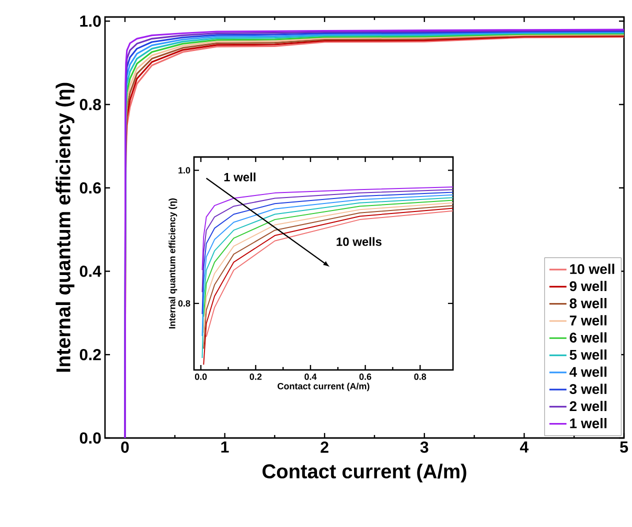 Image resolution: width=632 pixels, height=527 pixels. What do you see at coordinates (90, 188) in the screenshot?
I see `y-tick-label: 0.6` at bounding box center [90, 188].